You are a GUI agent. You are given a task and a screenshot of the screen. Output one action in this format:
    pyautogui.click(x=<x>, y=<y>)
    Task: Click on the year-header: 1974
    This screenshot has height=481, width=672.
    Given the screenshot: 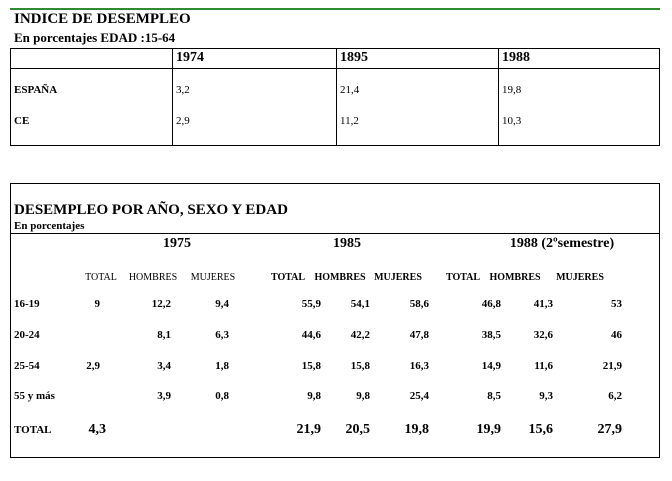 What is the action you would take?
    pyautogui.click(x=190, y=57)
    